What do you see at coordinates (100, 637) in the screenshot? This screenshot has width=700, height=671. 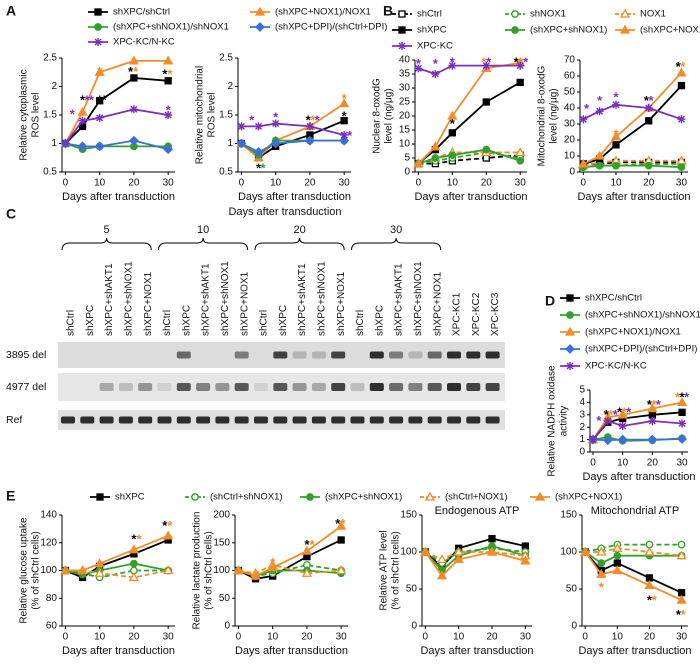 I see `x-tick-label: 10` at bounding box center [100, 637].